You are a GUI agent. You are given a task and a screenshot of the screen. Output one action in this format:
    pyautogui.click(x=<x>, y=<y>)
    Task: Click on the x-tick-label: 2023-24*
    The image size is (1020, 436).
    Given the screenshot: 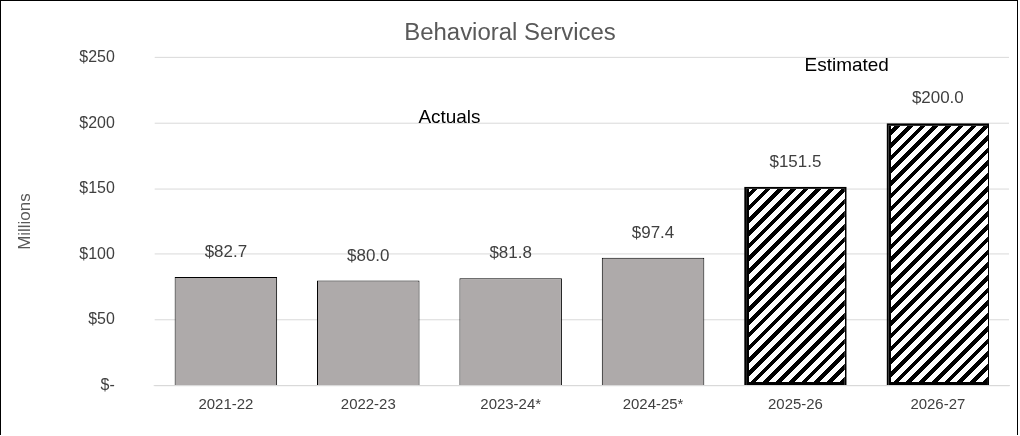 What is the action you would take?
    pyautogui.click(x=511, y=403)
    